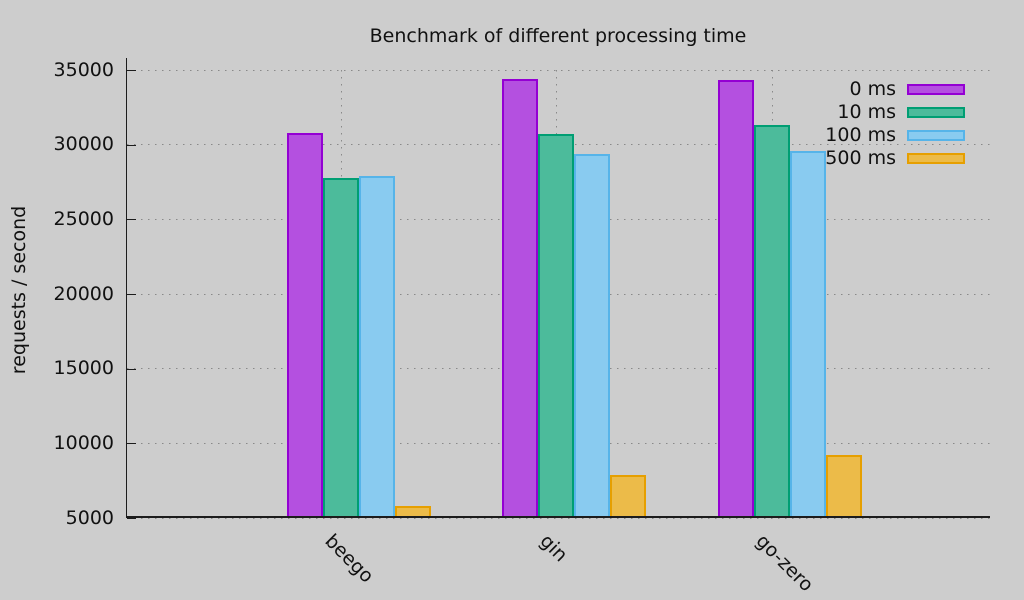  I want to click on y-tick-label: 10000, so click(83, 442).